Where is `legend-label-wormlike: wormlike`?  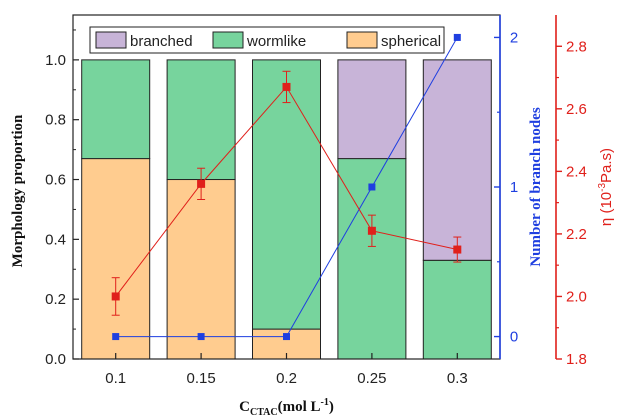
legend-label-wormlike: wormlike is located at coordinates (276, 41).